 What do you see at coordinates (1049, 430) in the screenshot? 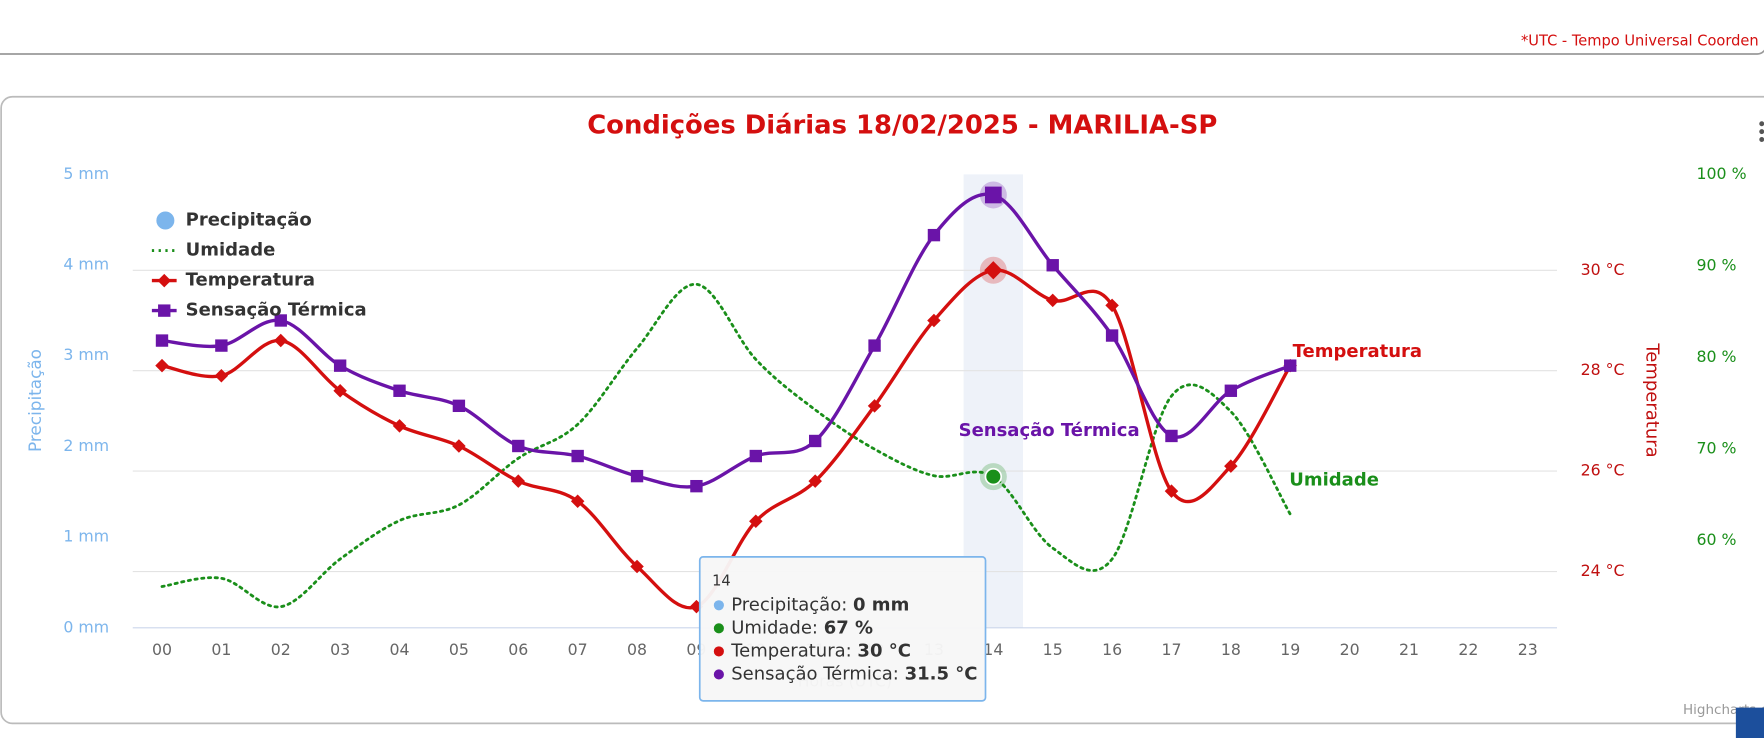
I see `series-label: Sensação Térmica` at bounding box center [1049, 430].